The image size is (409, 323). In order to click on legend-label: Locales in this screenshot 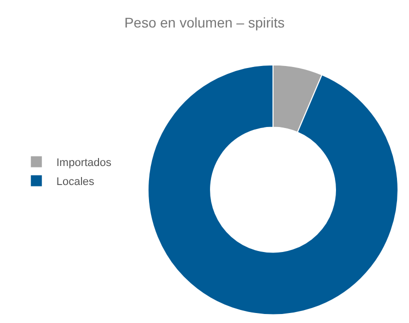, I will do `click(75, 182)`.